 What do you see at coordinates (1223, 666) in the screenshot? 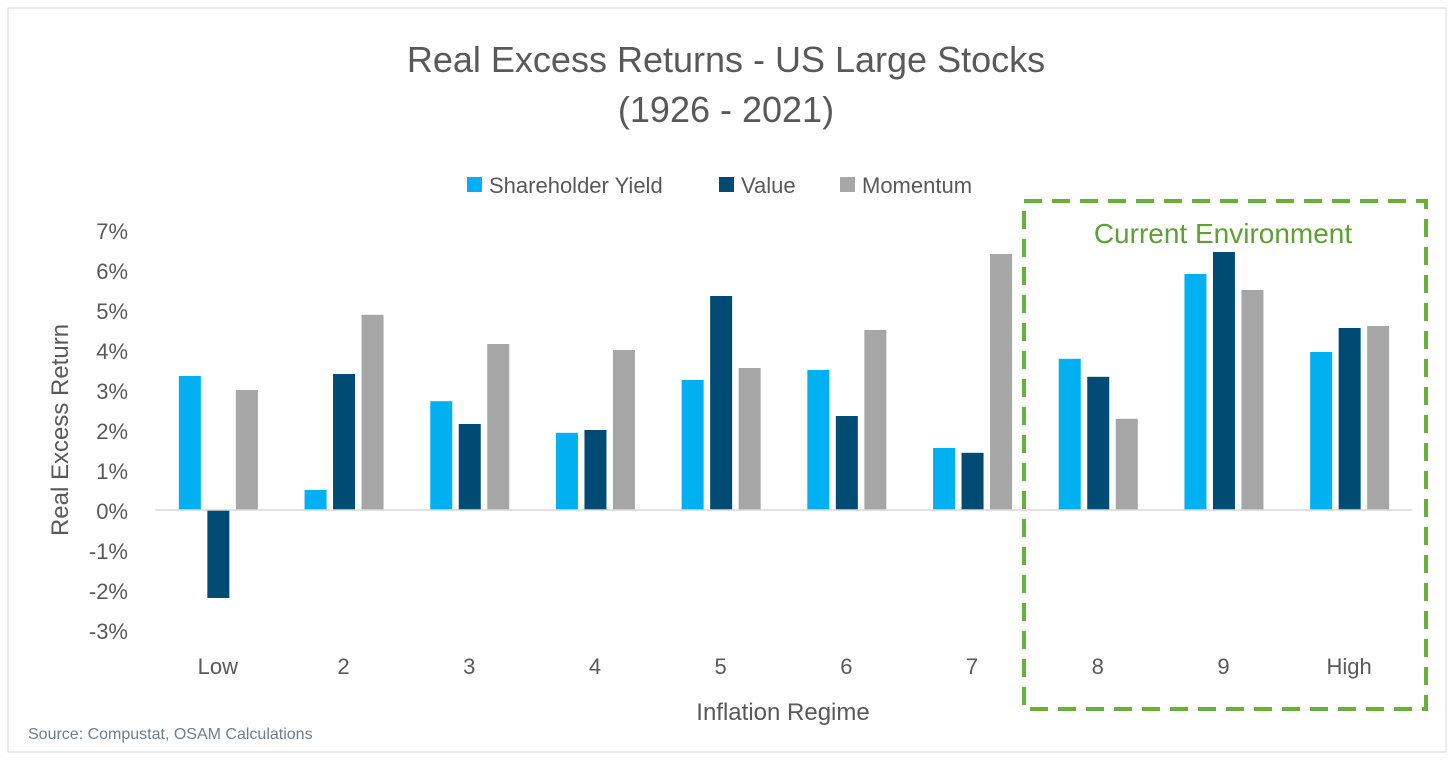
I see `x-tick-label: 9` at bounding box center [1223, 666].